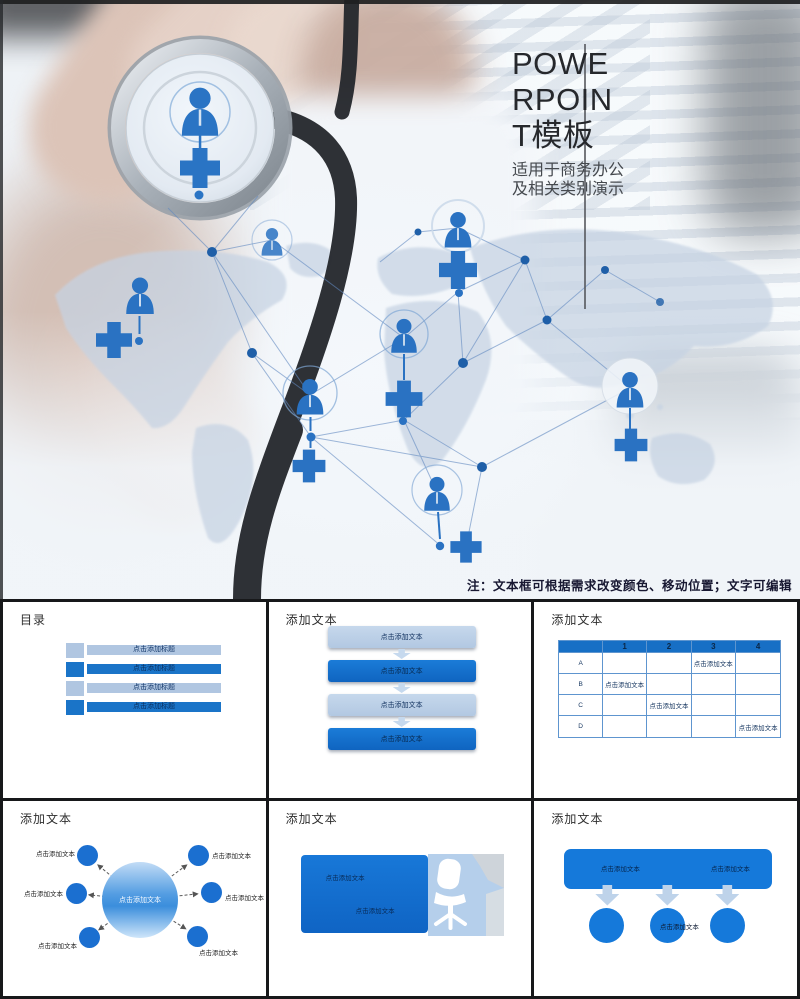  I want to click on slide-thumbnail-radial: 添加文本 点击添加文本, so click(134, 898).